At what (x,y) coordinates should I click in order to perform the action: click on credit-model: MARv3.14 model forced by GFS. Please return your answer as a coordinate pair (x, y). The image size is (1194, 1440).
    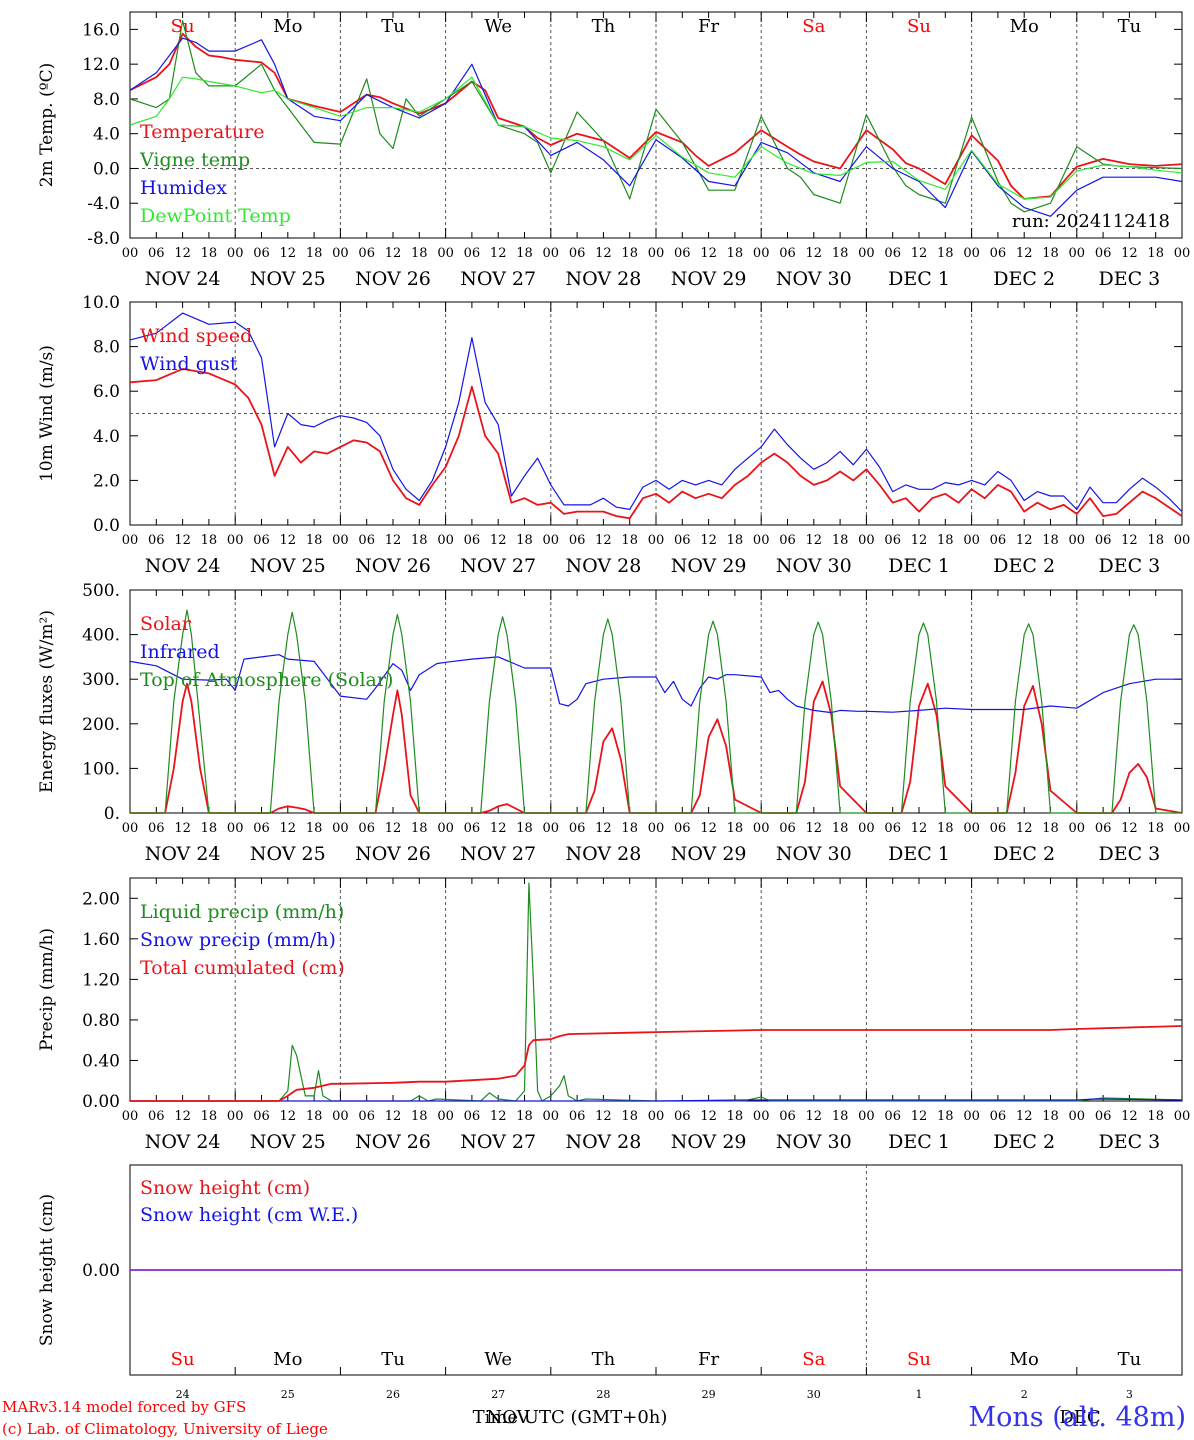
    Looking at the image, I should click on (124, 1407).